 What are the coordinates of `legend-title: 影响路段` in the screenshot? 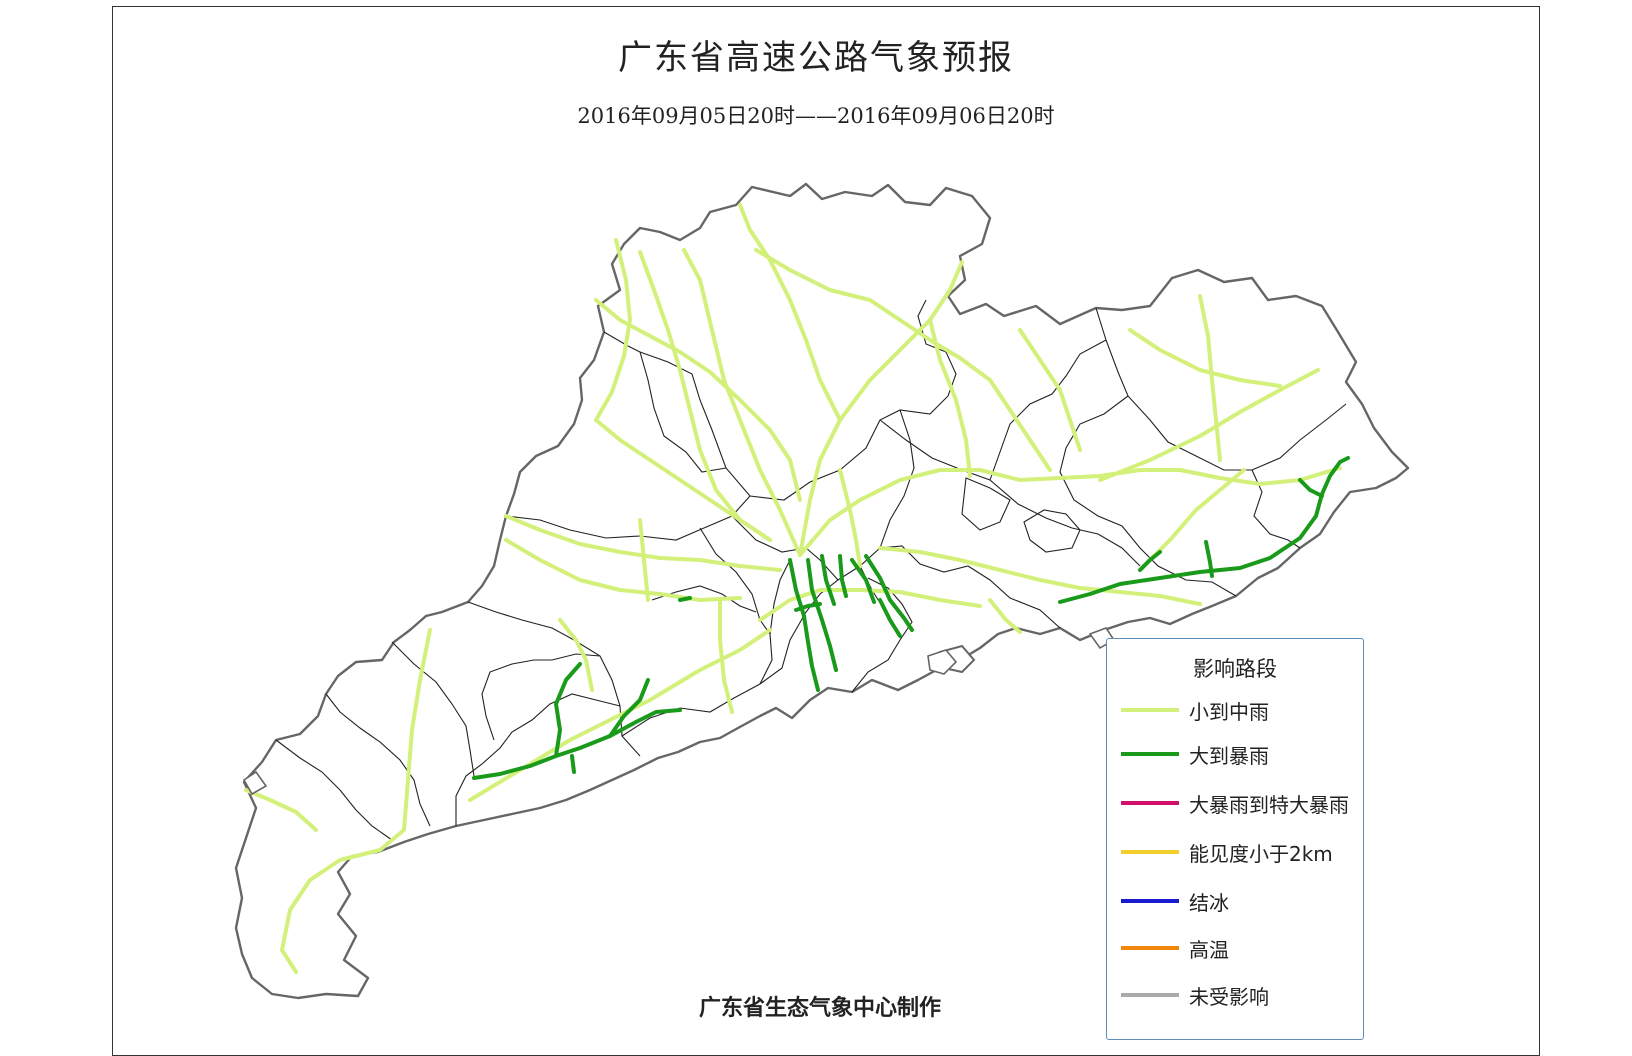 It's located at (1235, 669).